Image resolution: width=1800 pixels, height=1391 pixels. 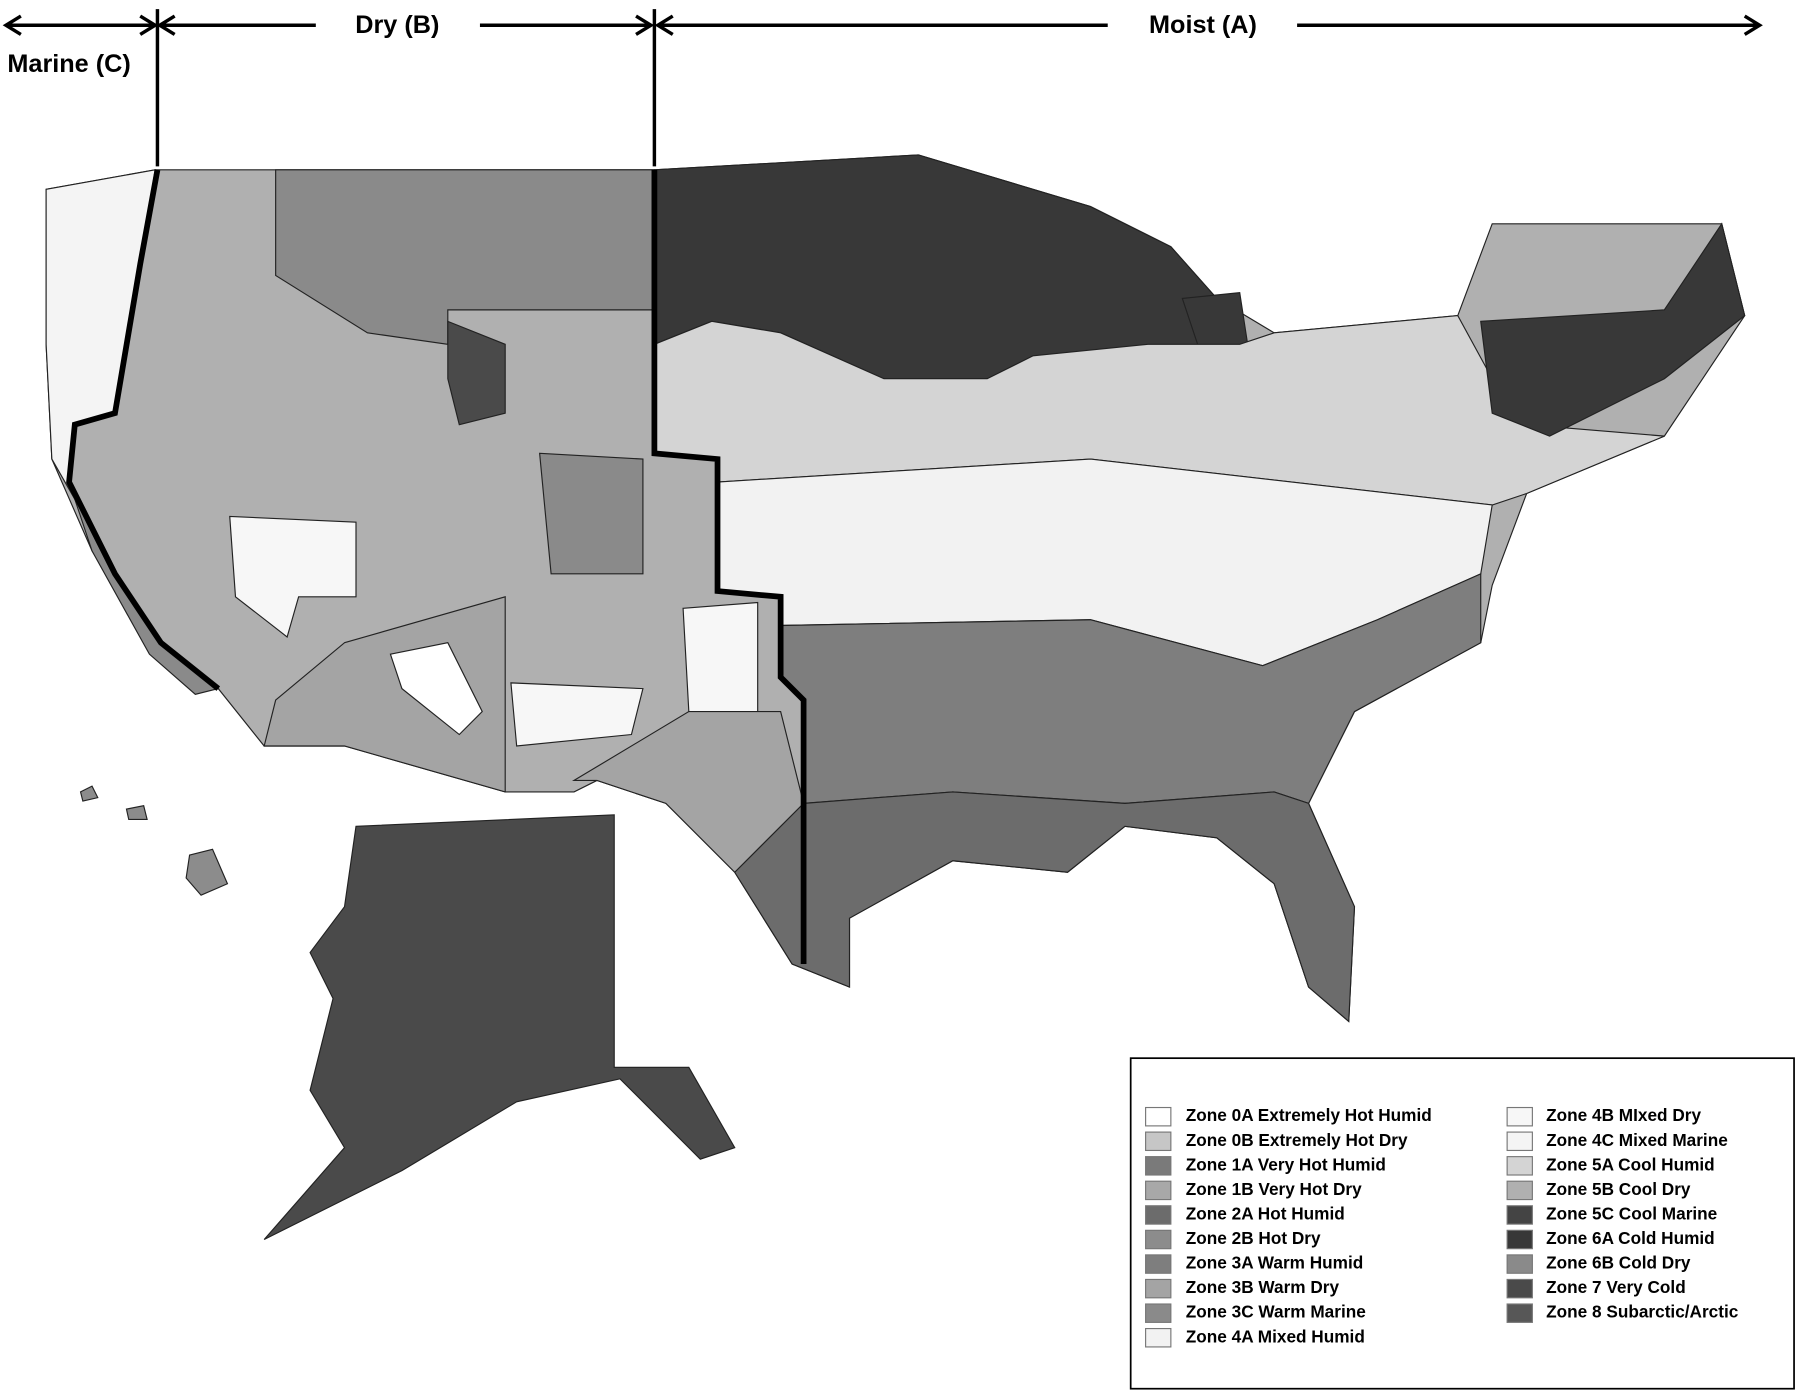 I want to click on legend-label: Zone 5A Cool Humid, so click(x=1630, y=1164).